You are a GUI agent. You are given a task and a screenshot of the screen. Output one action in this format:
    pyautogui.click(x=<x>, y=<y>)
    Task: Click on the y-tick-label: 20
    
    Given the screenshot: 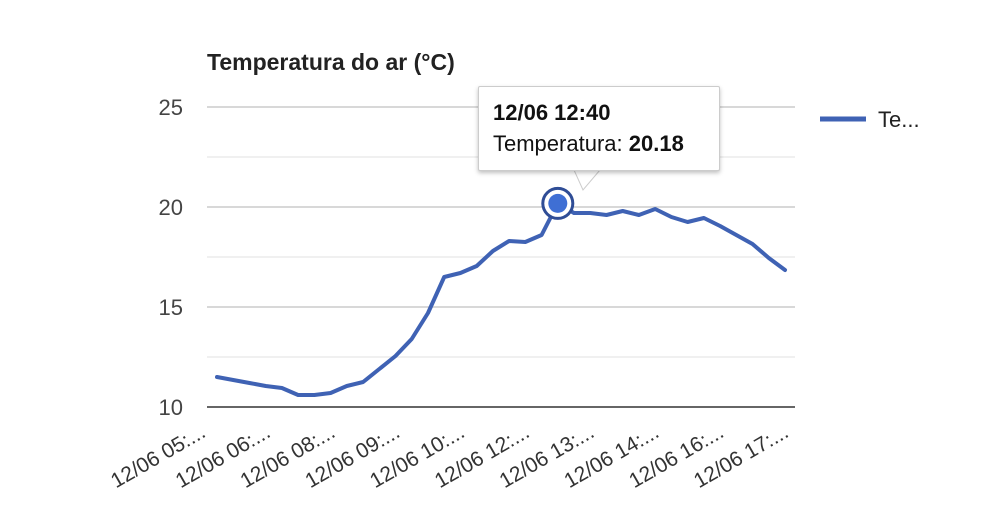 What is the action you would take?
    pyautogui.click(x=171, y=207)
    